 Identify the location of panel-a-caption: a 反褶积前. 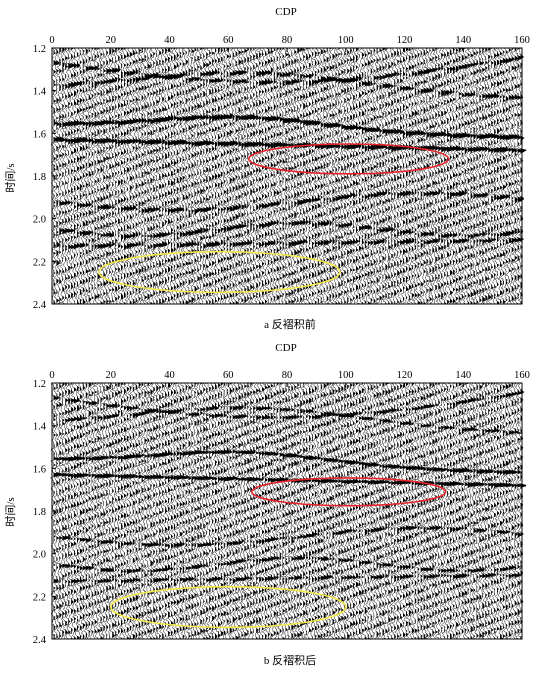
(290, 324).